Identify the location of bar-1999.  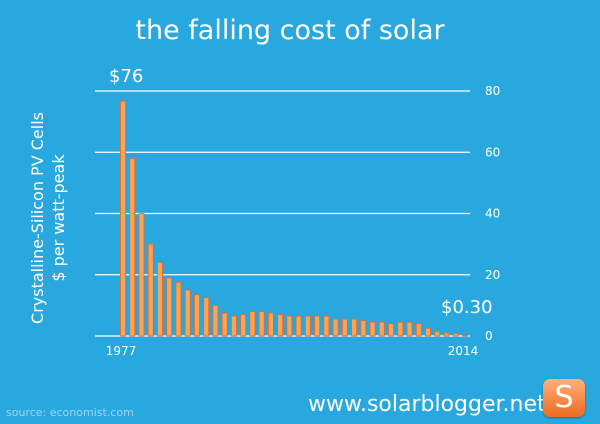
(326, 326).